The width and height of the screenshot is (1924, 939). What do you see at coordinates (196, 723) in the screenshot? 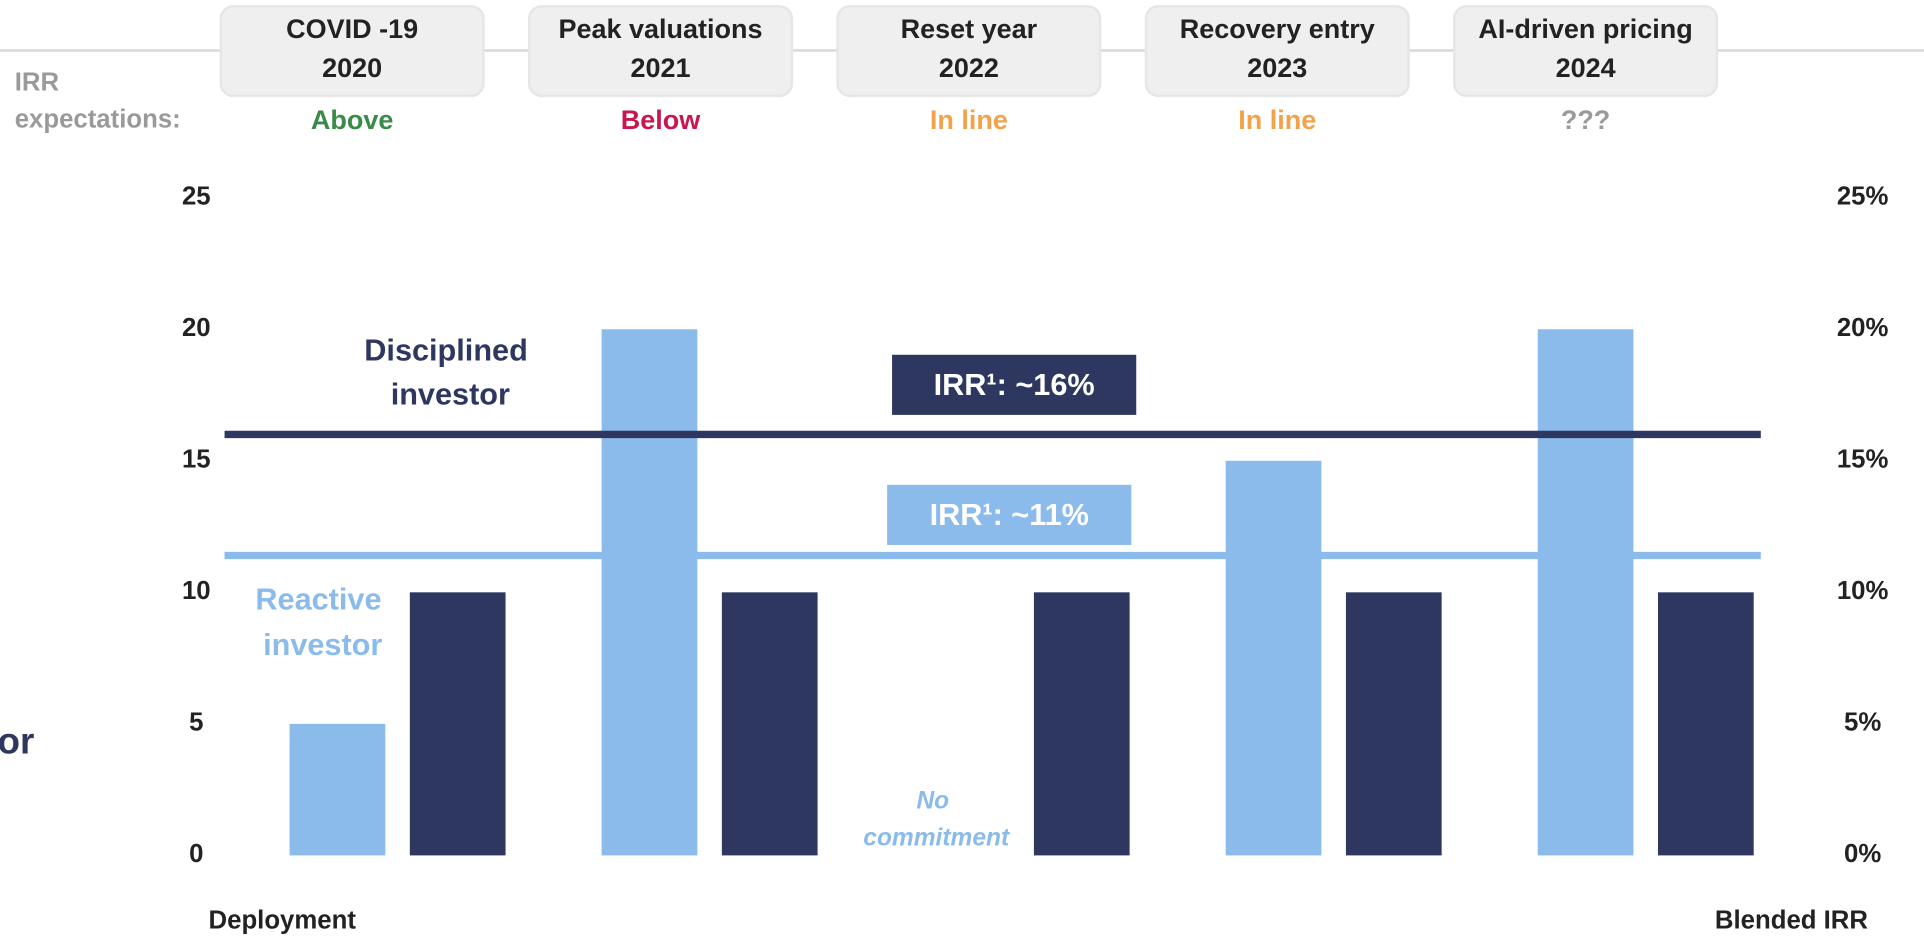
I see `y-tick-label: 5` at bounding box center [196, 723].